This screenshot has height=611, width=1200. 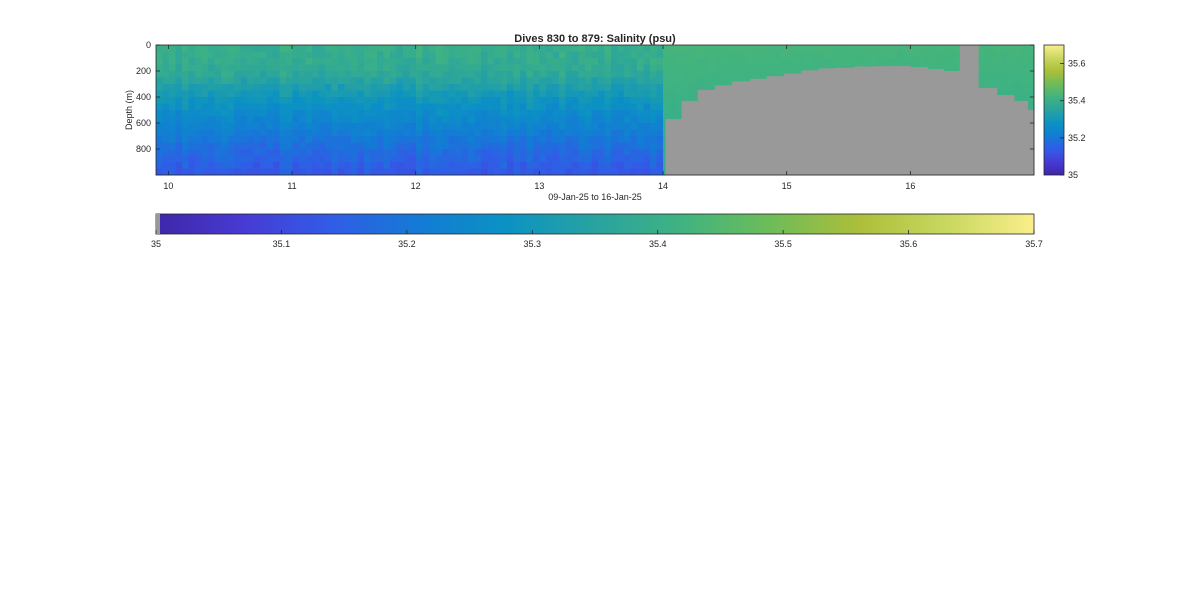 I want to click on no-data-block, so click(x=952, y=123).